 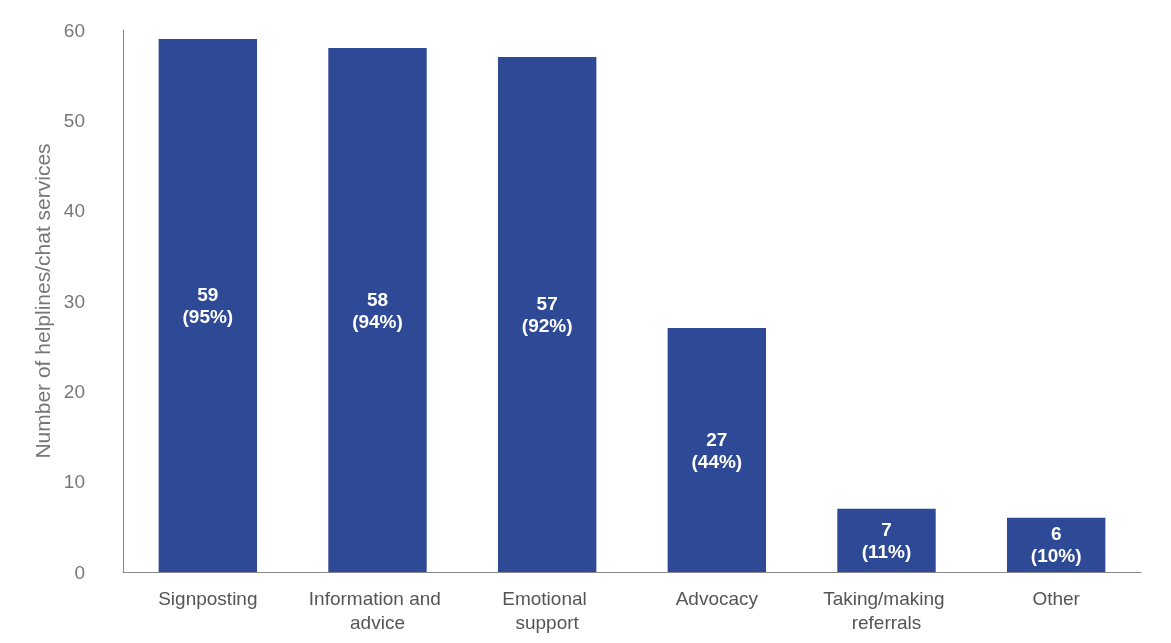 I want to click on data-label: 59 (95%), so click(x=208, y=306).